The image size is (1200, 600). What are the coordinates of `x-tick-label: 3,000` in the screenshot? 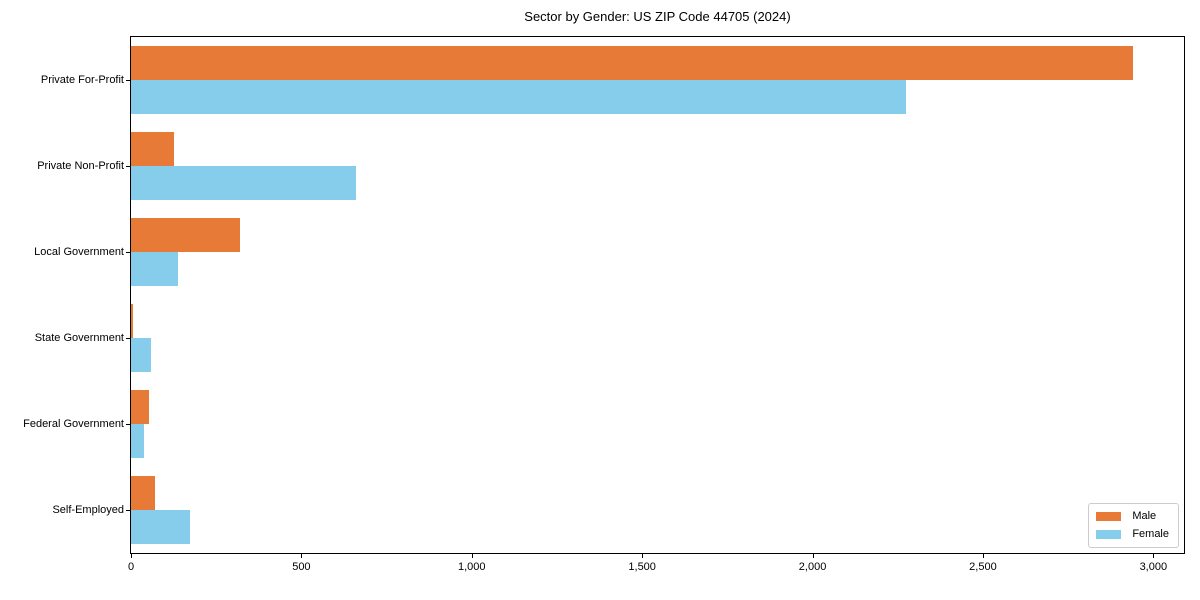 It's located at (1153, 567).